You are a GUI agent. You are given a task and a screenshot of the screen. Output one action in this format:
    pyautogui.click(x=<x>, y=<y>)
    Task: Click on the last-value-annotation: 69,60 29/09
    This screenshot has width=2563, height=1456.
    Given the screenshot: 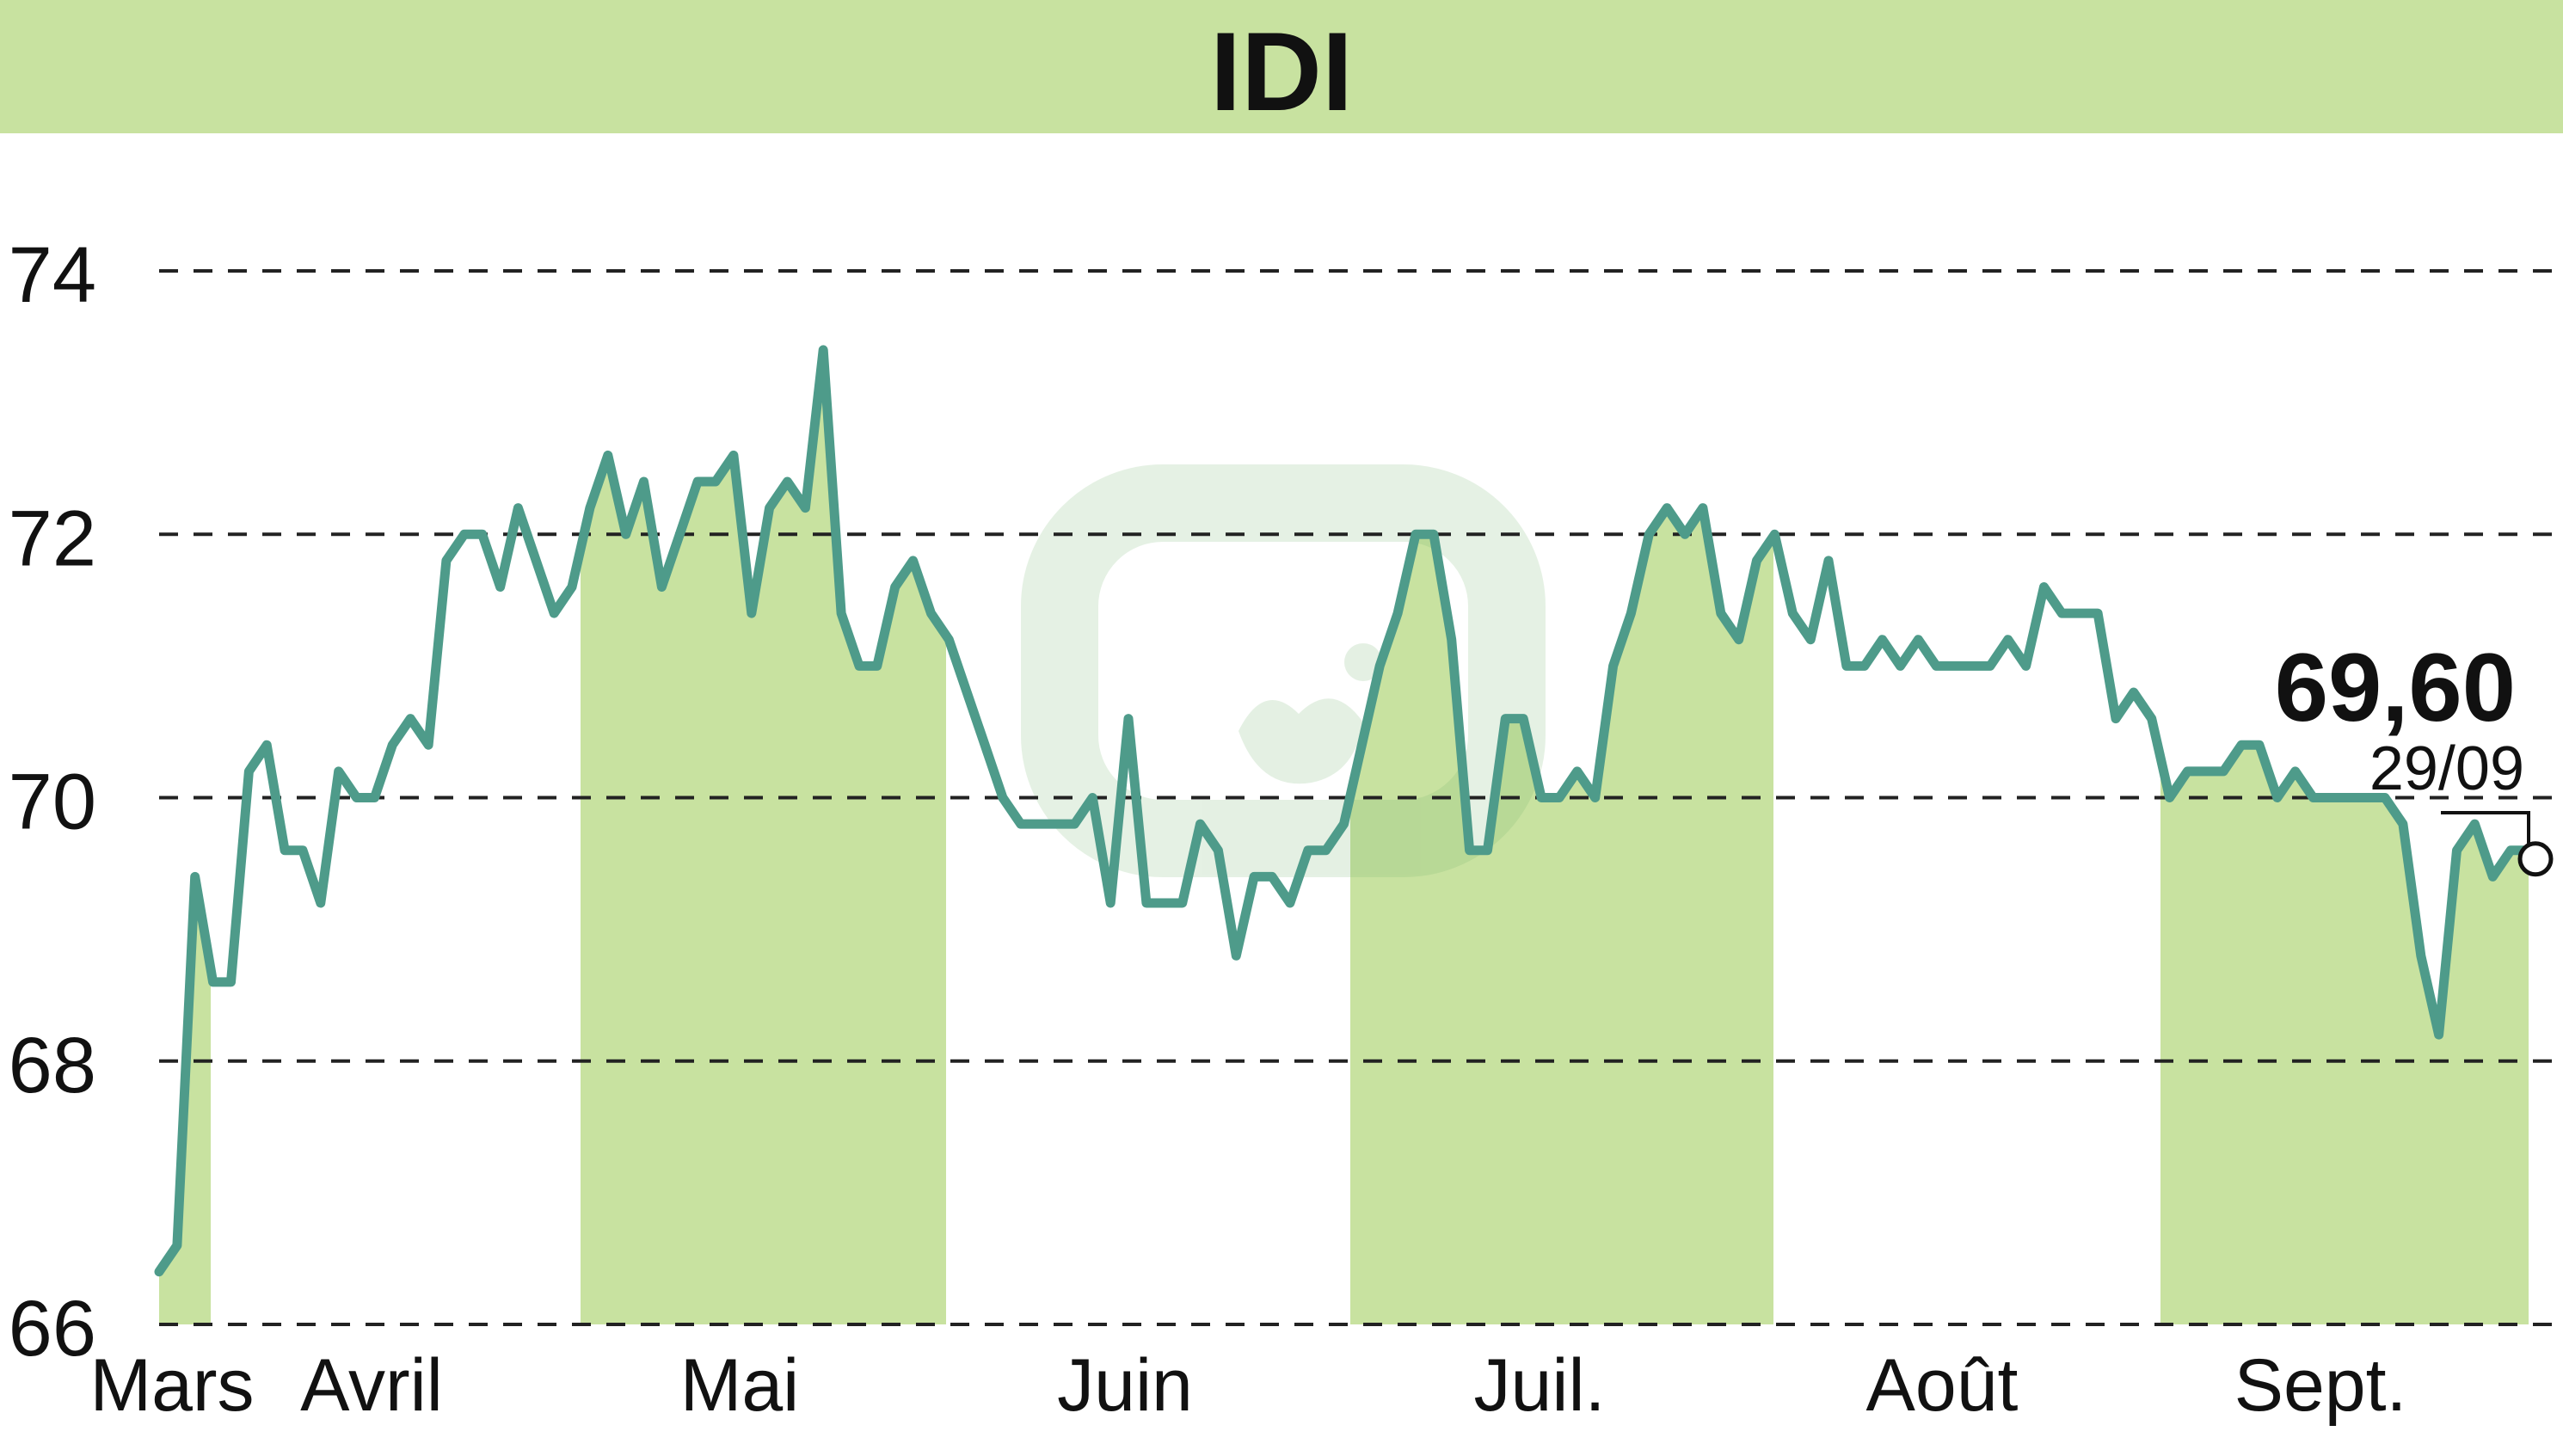 What is the action you would take?
    pyautogui.click(x=2414, y=756)
    